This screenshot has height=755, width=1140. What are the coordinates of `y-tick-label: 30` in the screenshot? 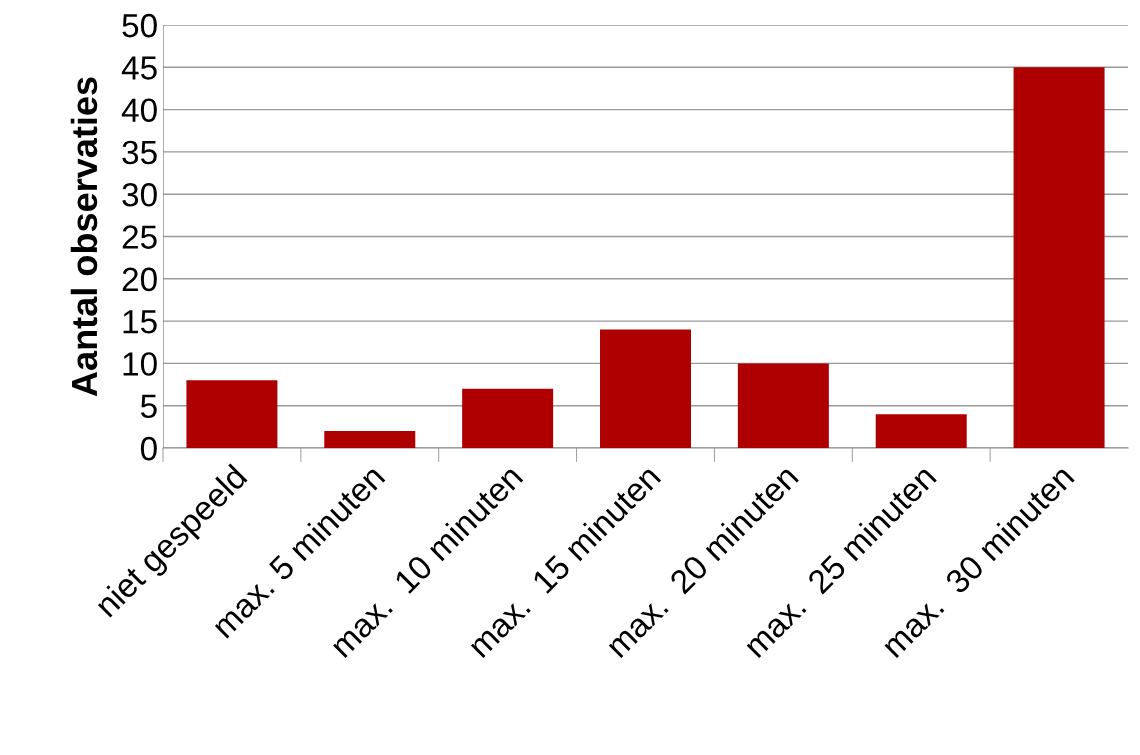 It's located at (139, 195).